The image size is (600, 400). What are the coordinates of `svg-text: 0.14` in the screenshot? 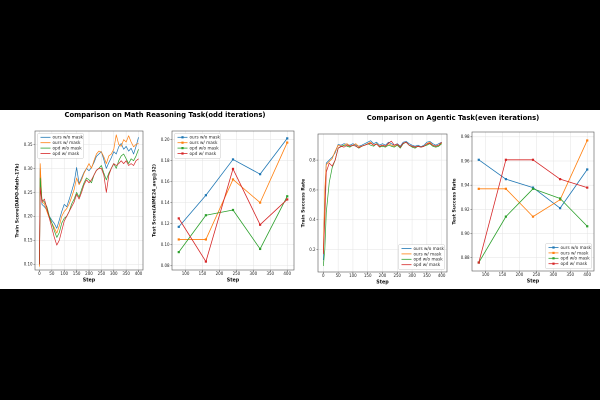 It's located at (165, 202).